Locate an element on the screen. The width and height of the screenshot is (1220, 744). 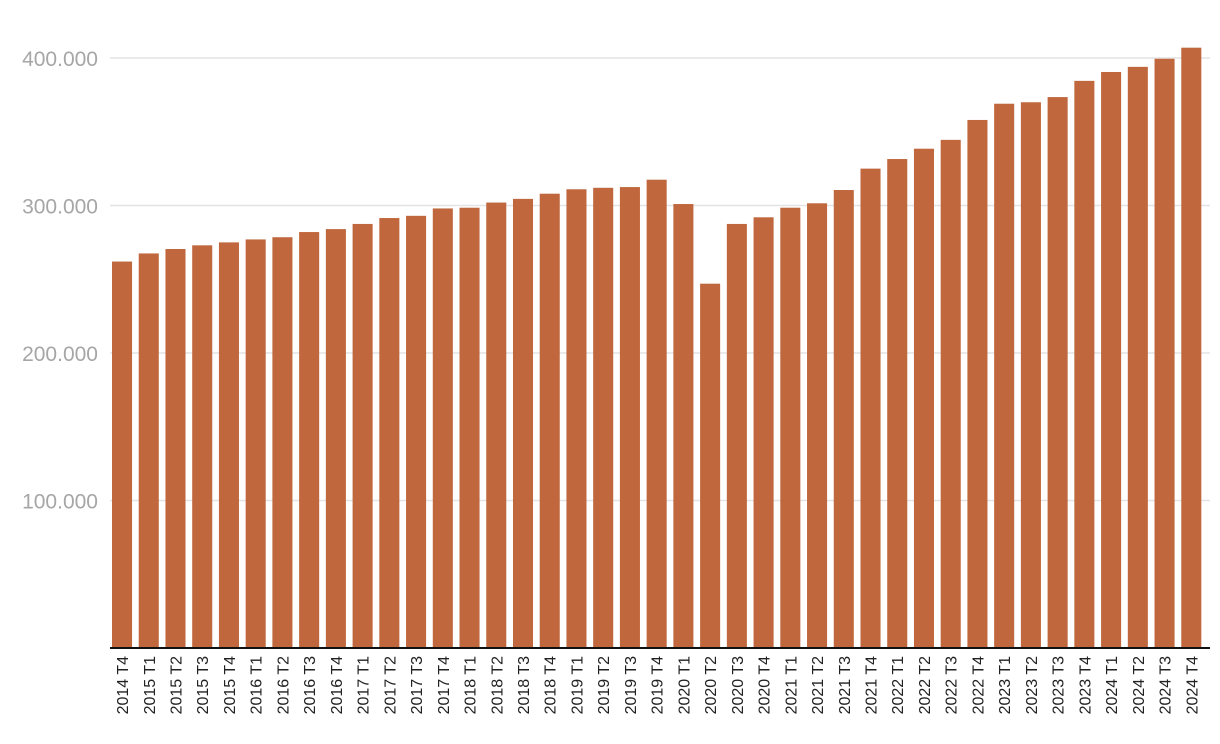
y-tick-label: 300.000 is located at coordinates (60, 207).